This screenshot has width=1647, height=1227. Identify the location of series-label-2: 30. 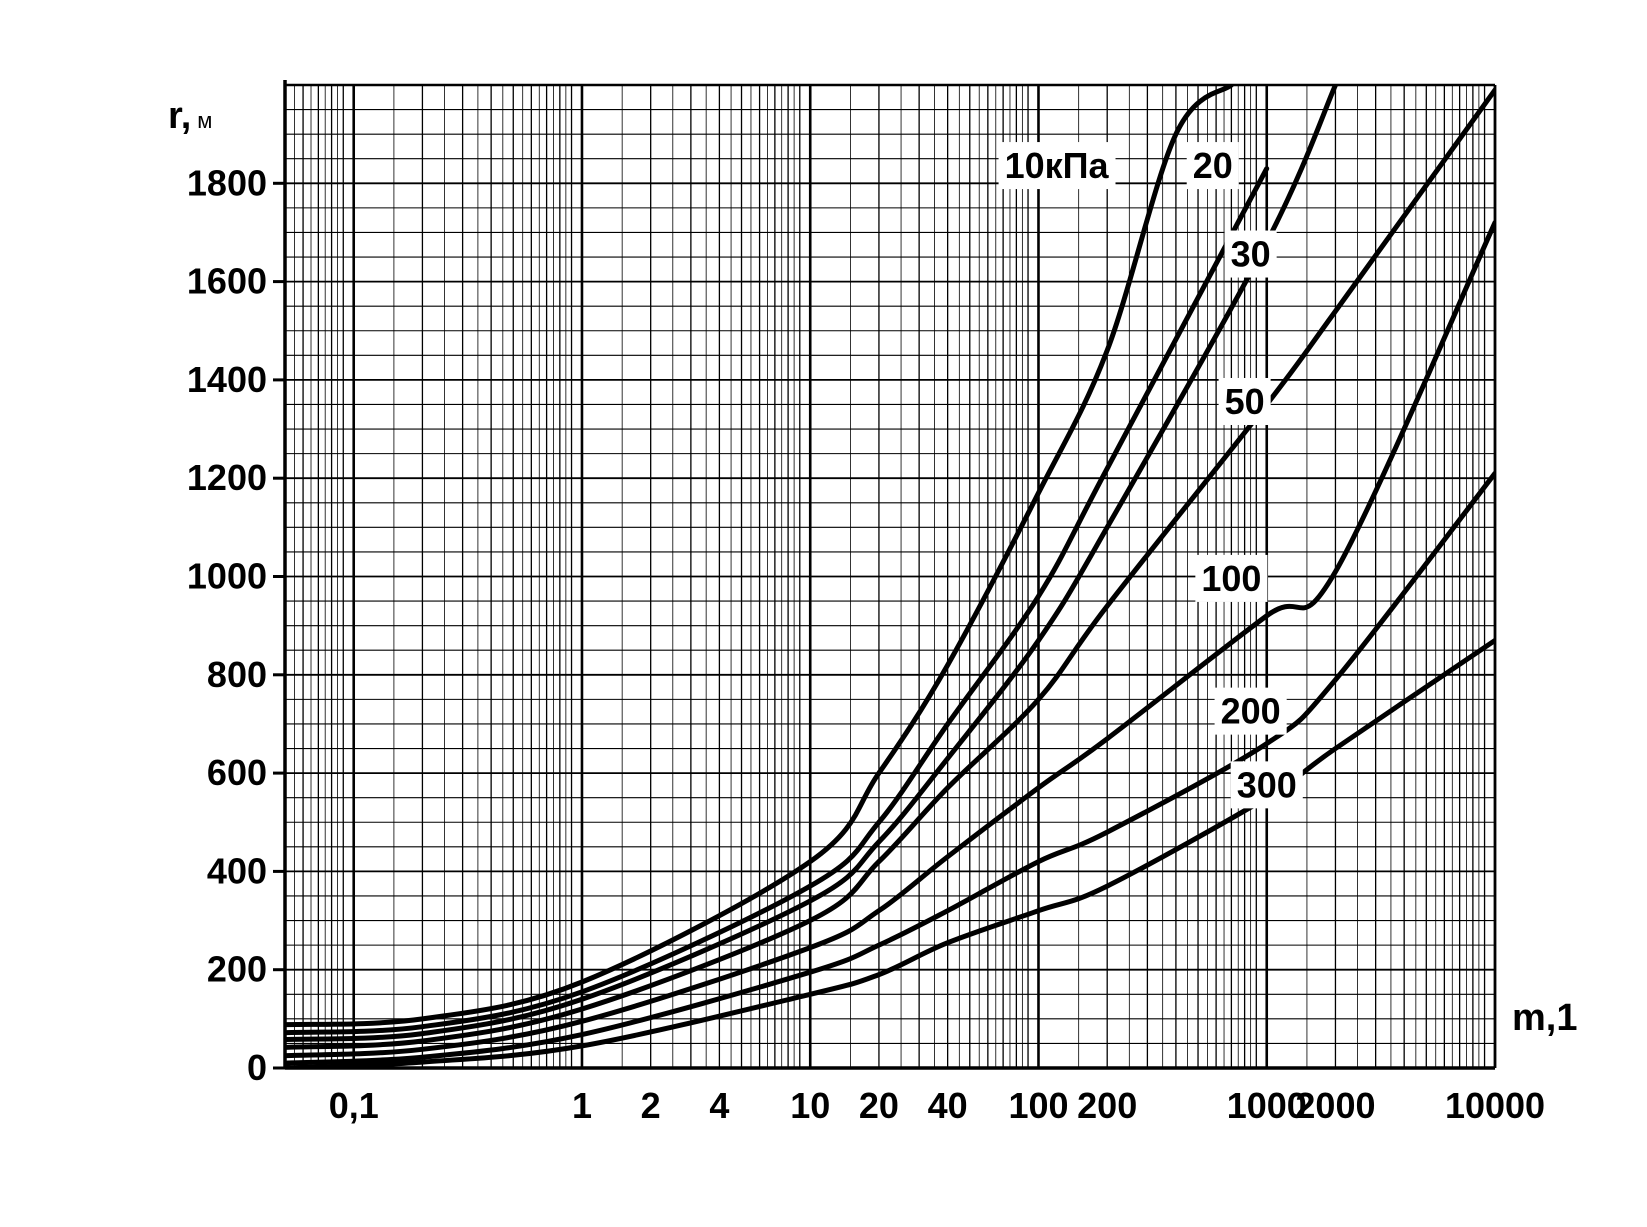
(1250, 254).